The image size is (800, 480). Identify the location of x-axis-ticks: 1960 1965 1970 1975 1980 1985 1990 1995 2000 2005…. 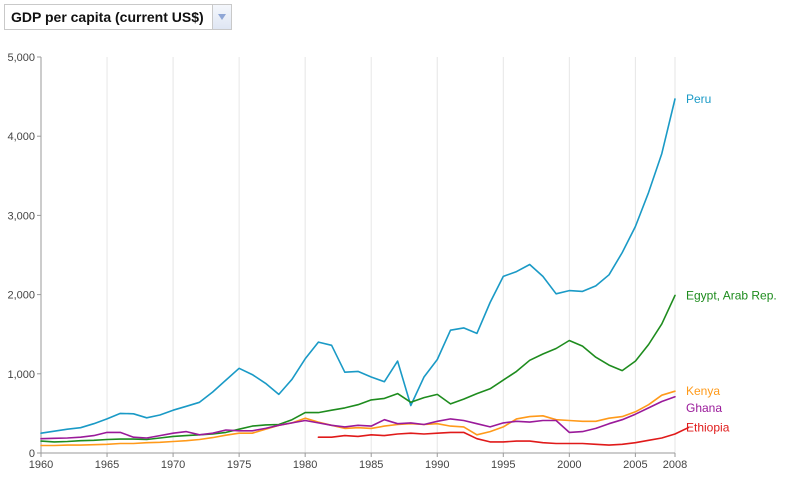
(358, 462).